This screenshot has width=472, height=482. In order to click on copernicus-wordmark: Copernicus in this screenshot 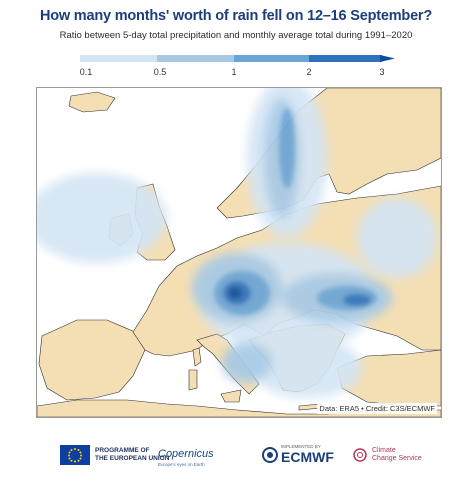, I will do `click(186, 453)`.